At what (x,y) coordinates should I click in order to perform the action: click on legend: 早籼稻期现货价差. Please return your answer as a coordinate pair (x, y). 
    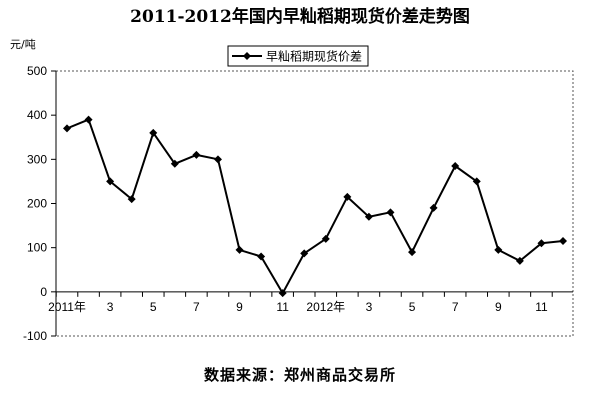
    Looking at the image, I should click on (298, 56).